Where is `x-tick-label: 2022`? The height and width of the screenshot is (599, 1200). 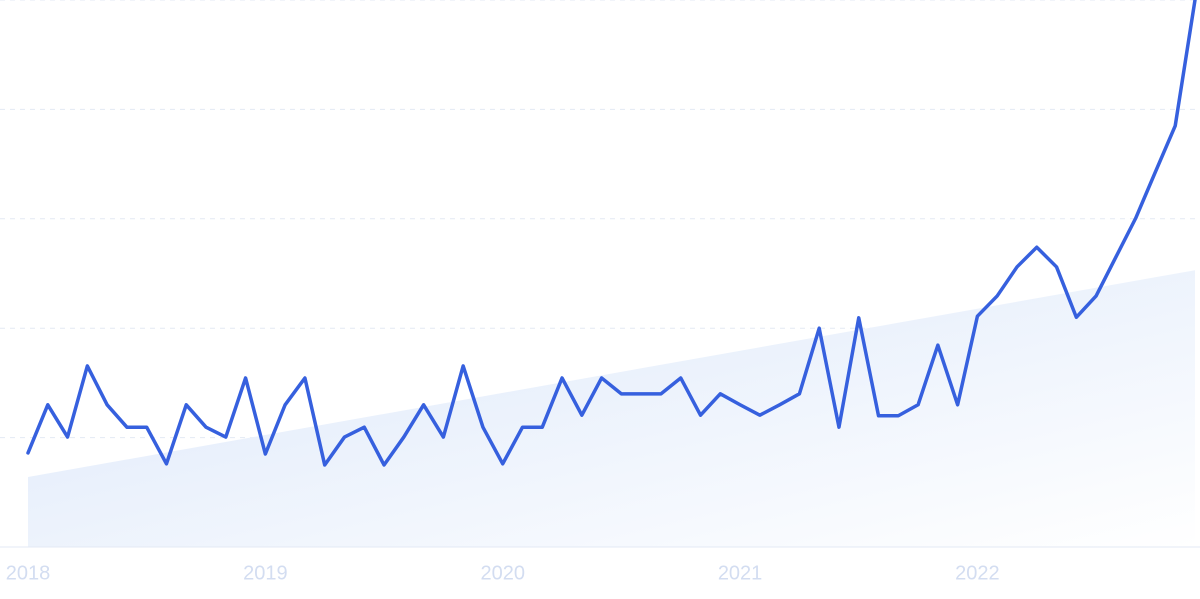 x-tick-label: 2022 is located at coordinates (977, 573).